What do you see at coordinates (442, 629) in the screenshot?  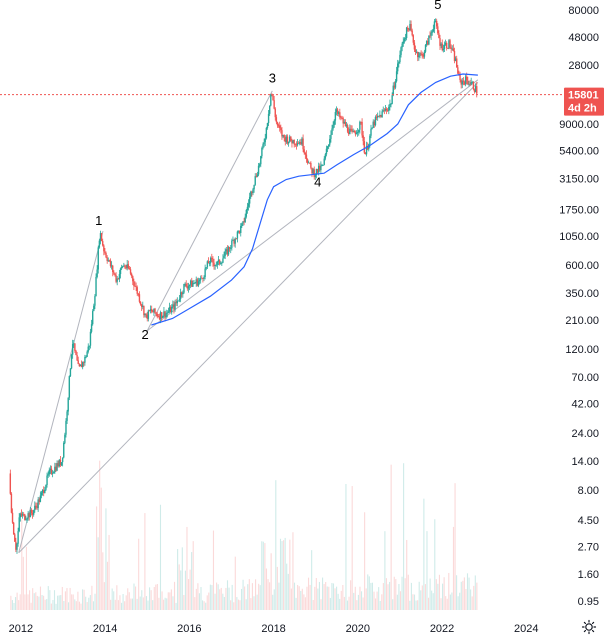 I see `x-tick-label: 2022` at bounding box center [442, 629].